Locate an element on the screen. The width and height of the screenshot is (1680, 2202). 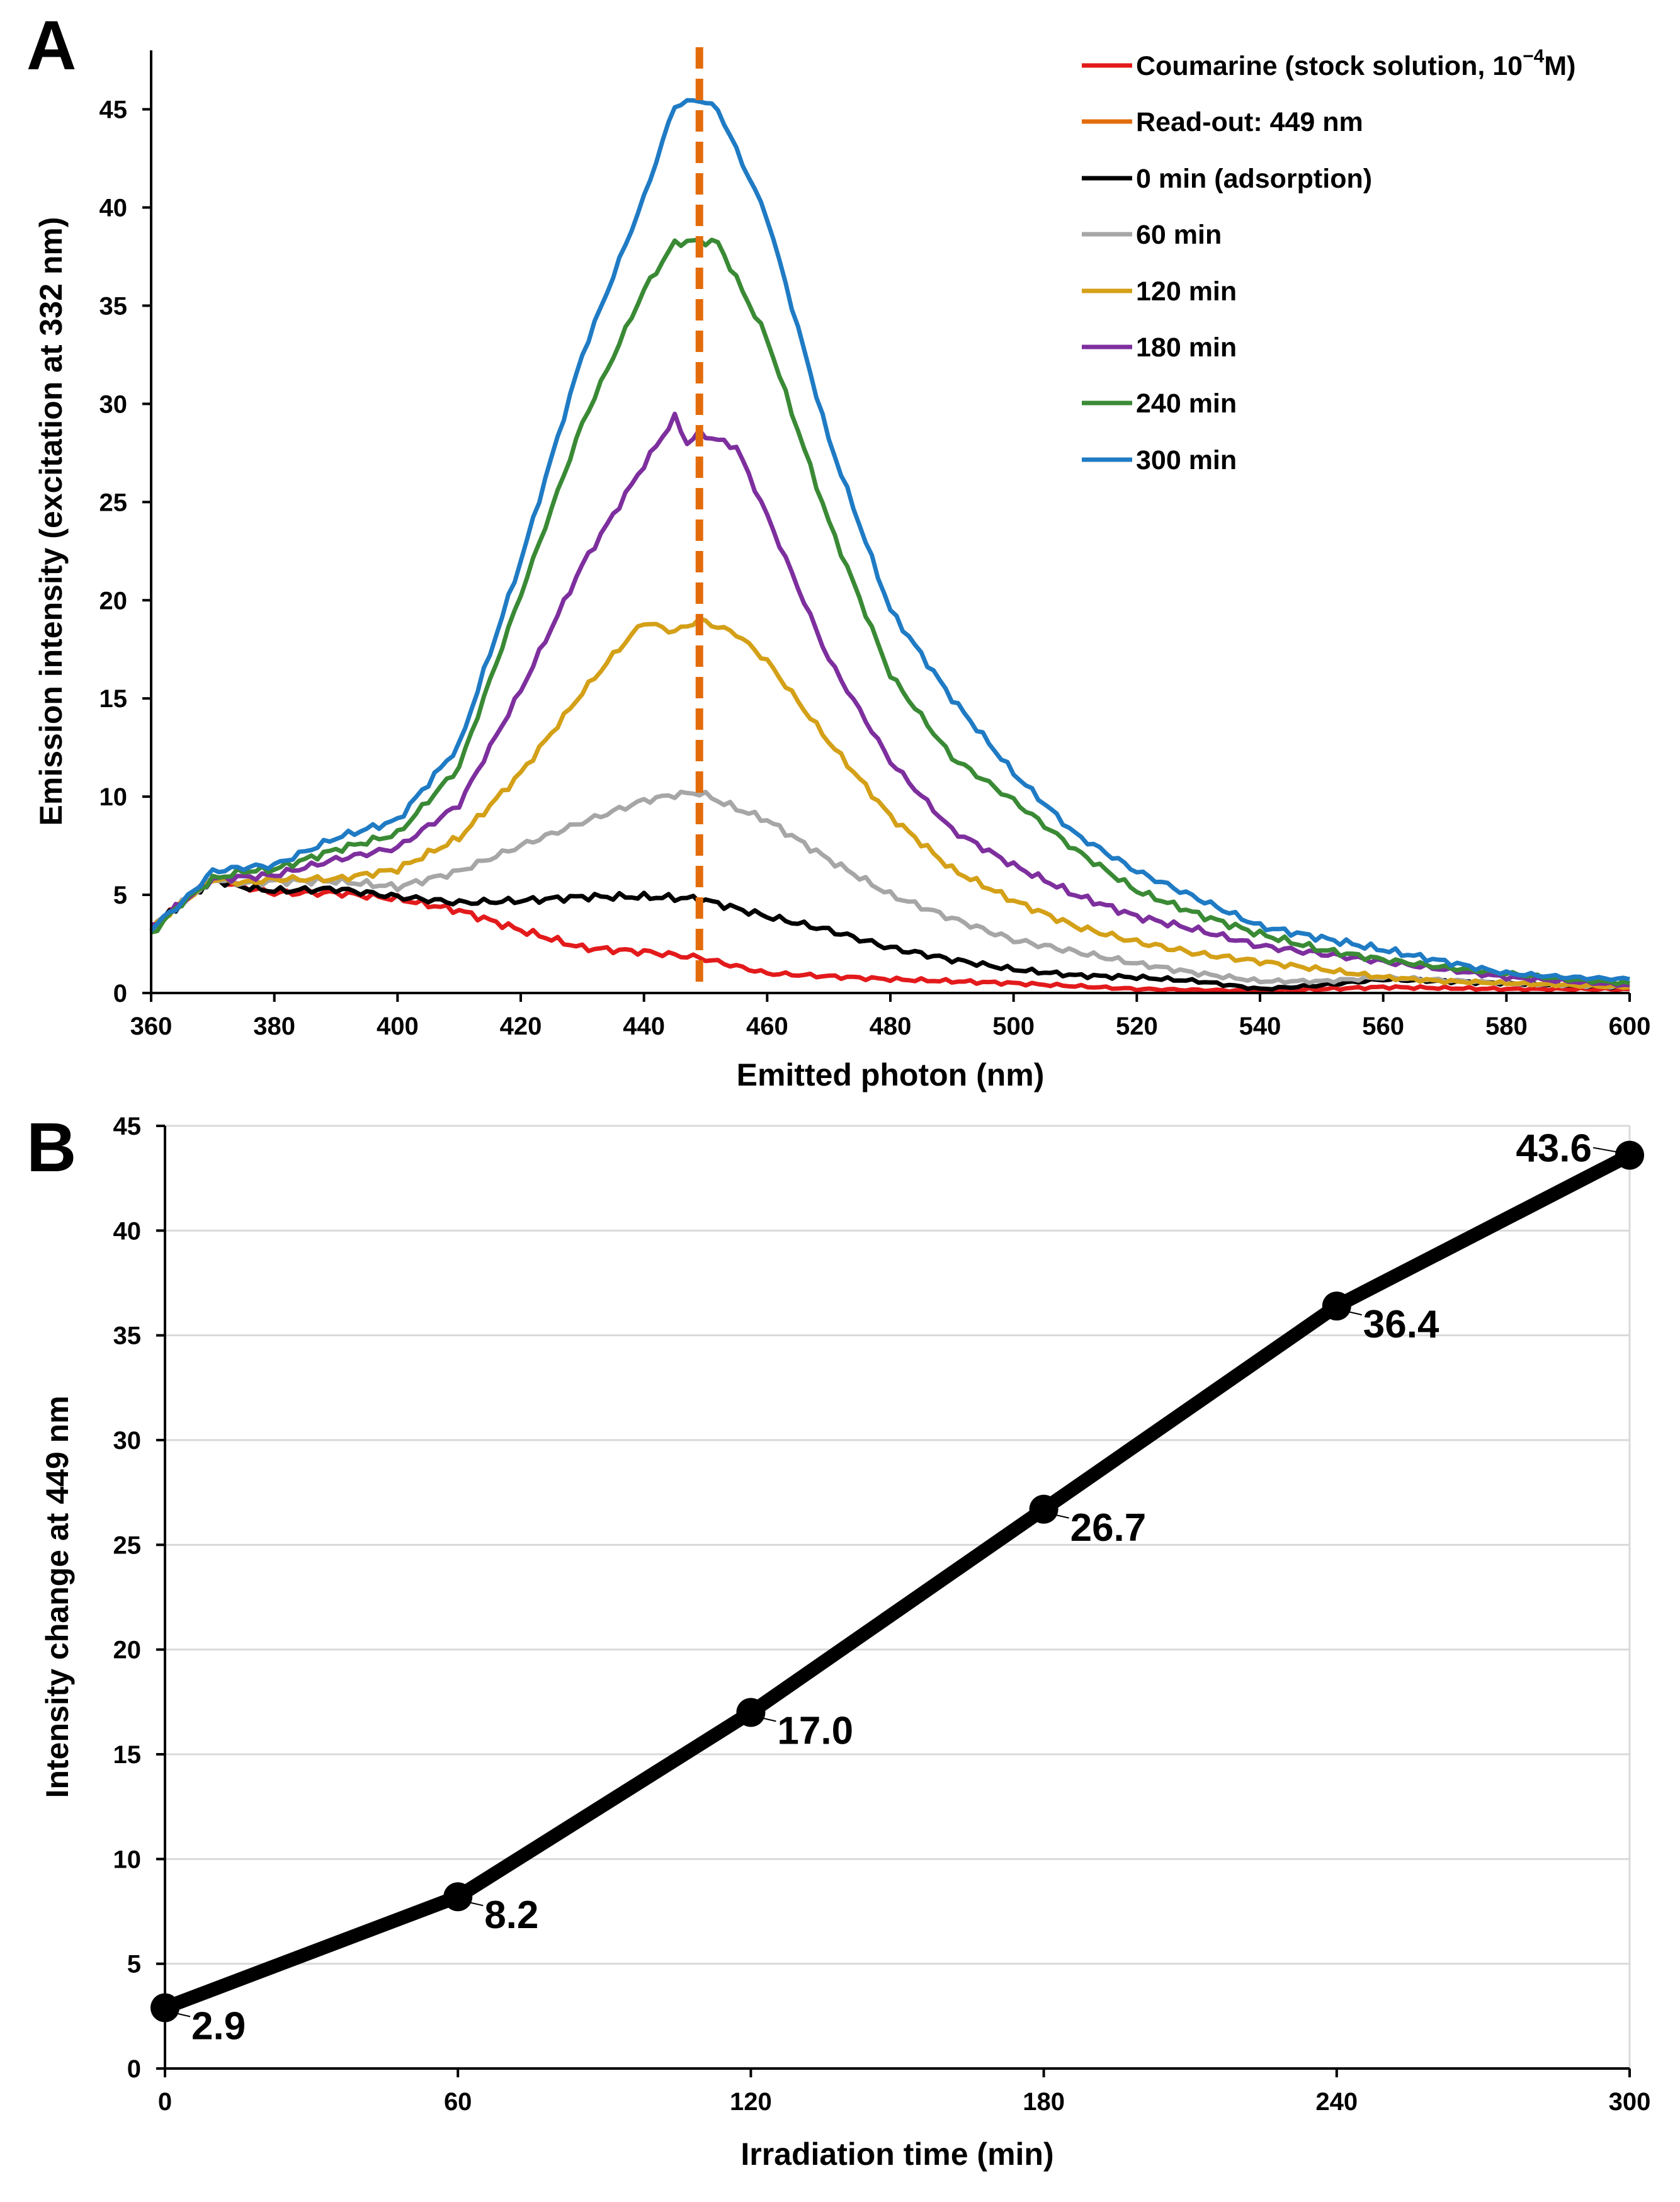
series-line-120-min is located at coordinates (889, 803).